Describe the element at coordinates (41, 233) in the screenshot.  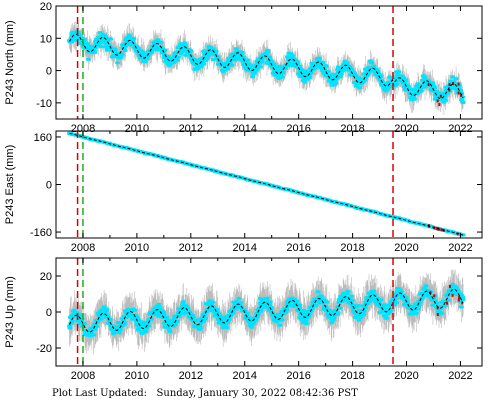
I see `y-tick-label: -160` at that location.